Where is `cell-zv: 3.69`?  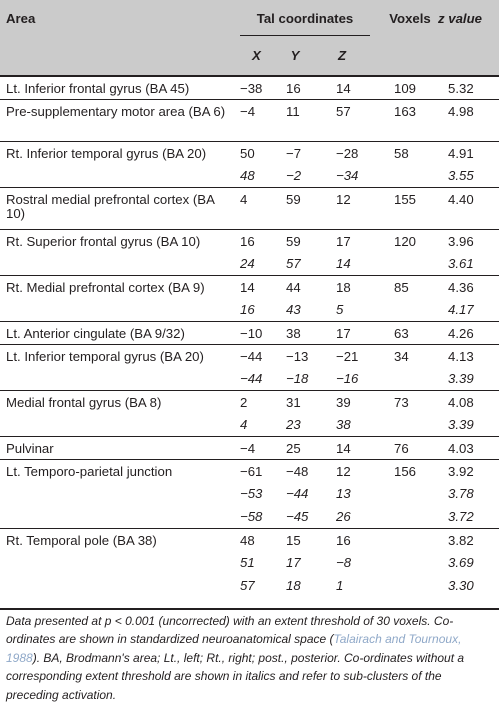 cell-zv: 3.69 is located at coordinates (461, 562).